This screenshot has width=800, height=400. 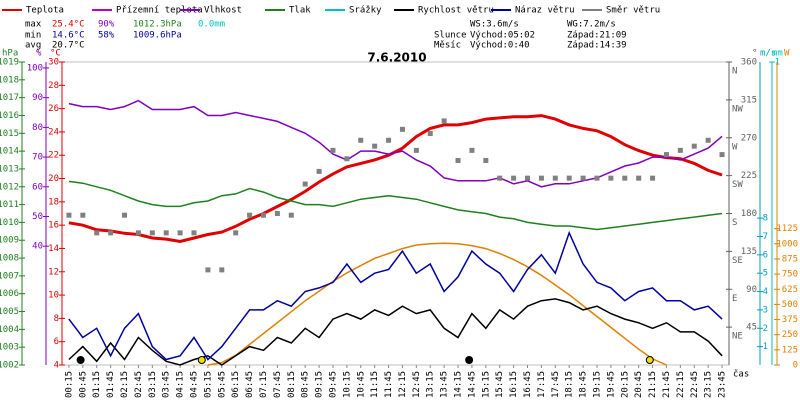 What do you see at coordinates (754, 54) in the screenshot?
I see `axis-unit: °` at bounding box center [754, 54].